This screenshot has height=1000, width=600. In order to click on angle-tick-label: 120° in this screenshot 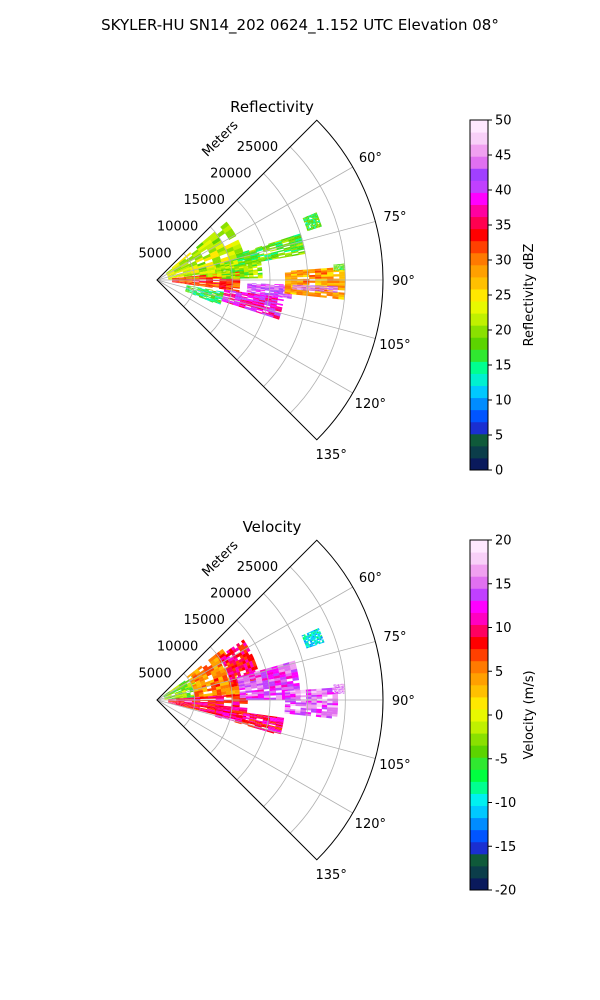, I will do `click(370, 404)`.